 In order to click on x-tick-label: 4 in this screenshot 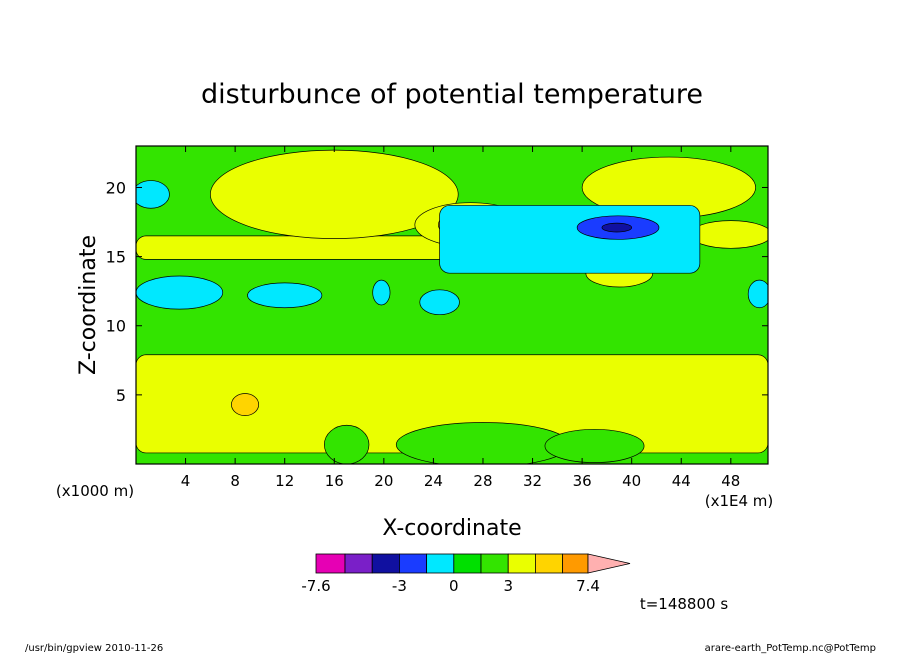, I will do `click(186, 481)`.